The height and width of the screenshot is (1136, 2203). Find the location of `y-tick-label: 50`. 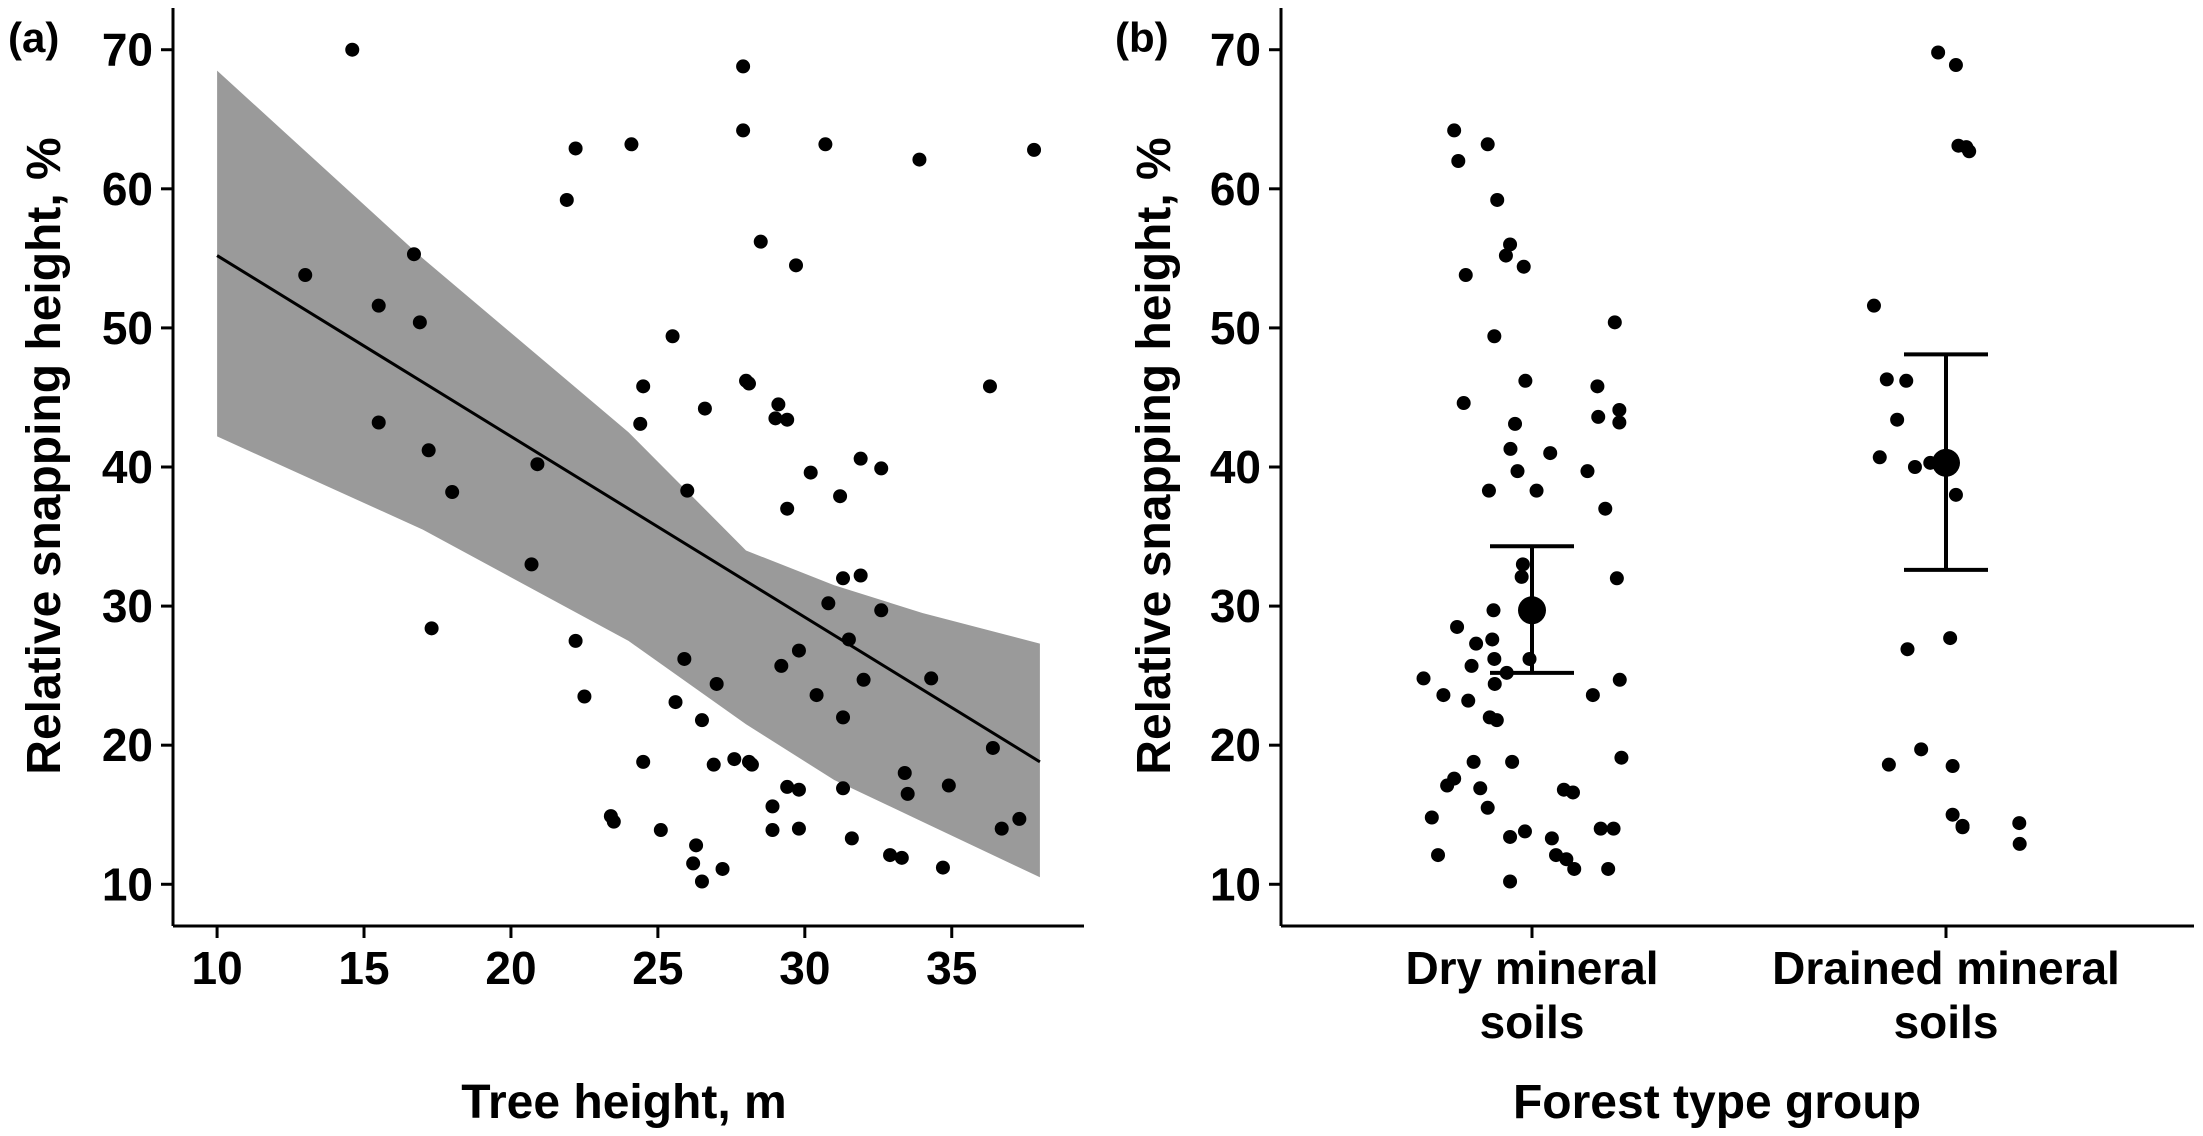

y-tick-label: 50 is located at coordinates (1235, 328).